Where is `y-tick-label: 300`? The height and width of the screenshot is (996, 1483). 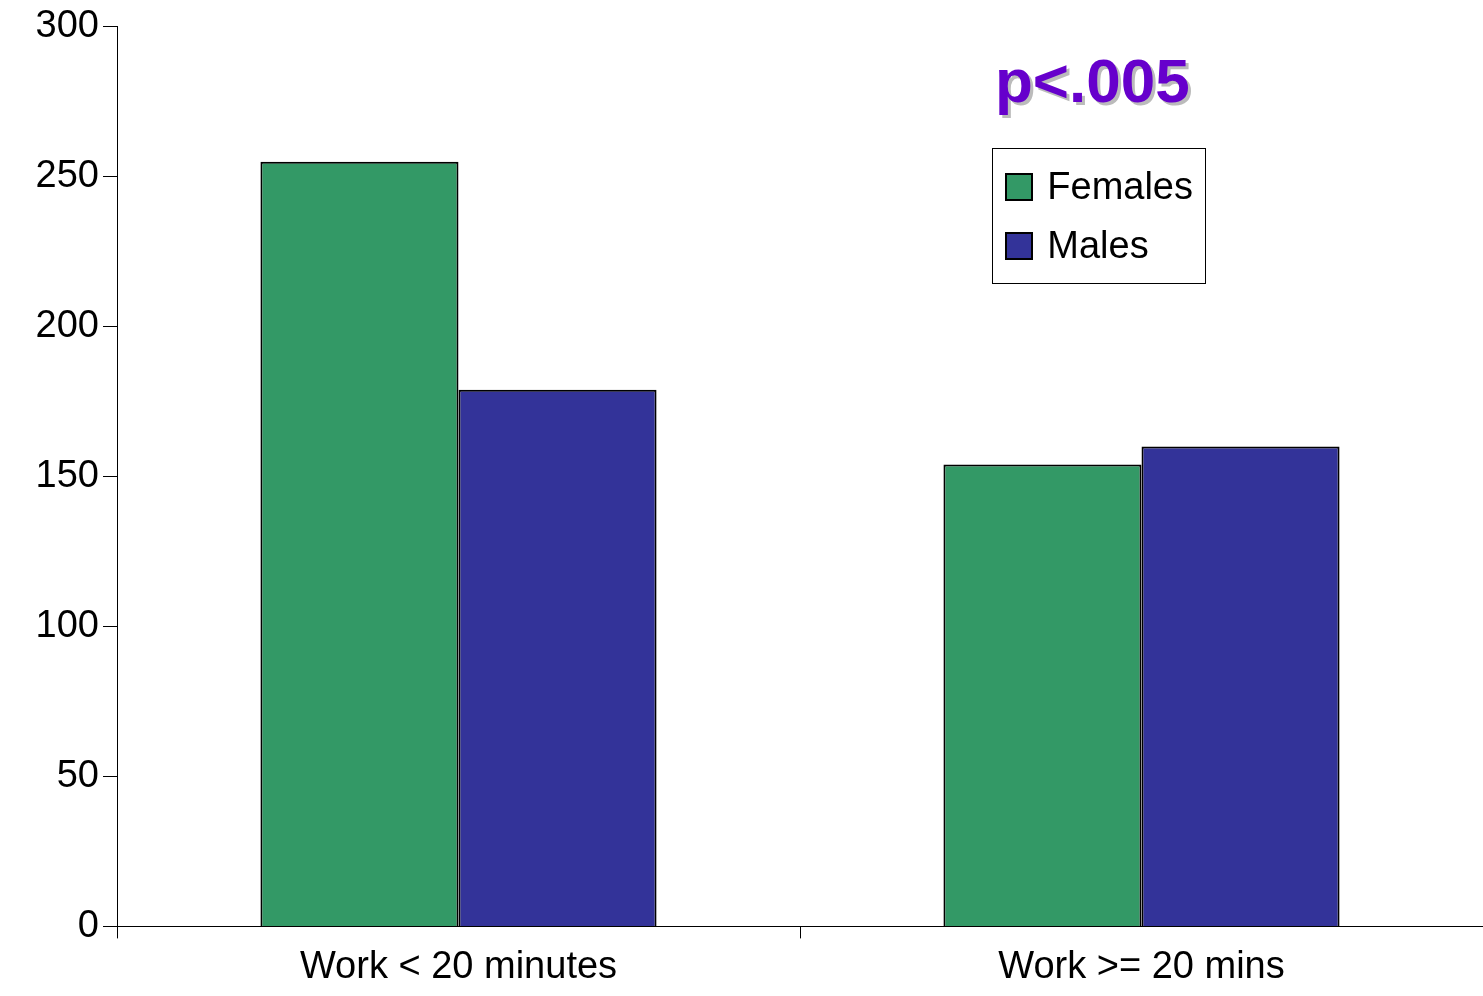
y-tick-label: 300 is located at coordinates (67, 24).